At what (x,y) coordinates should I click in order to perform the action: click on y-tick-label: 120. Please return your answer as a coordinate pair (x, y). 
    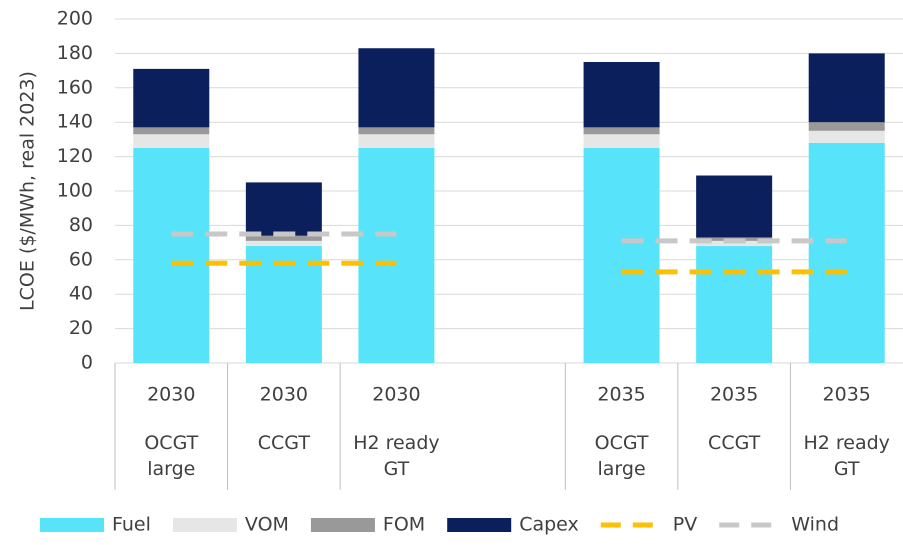
    Looking at the image, I should click on (75, 156).